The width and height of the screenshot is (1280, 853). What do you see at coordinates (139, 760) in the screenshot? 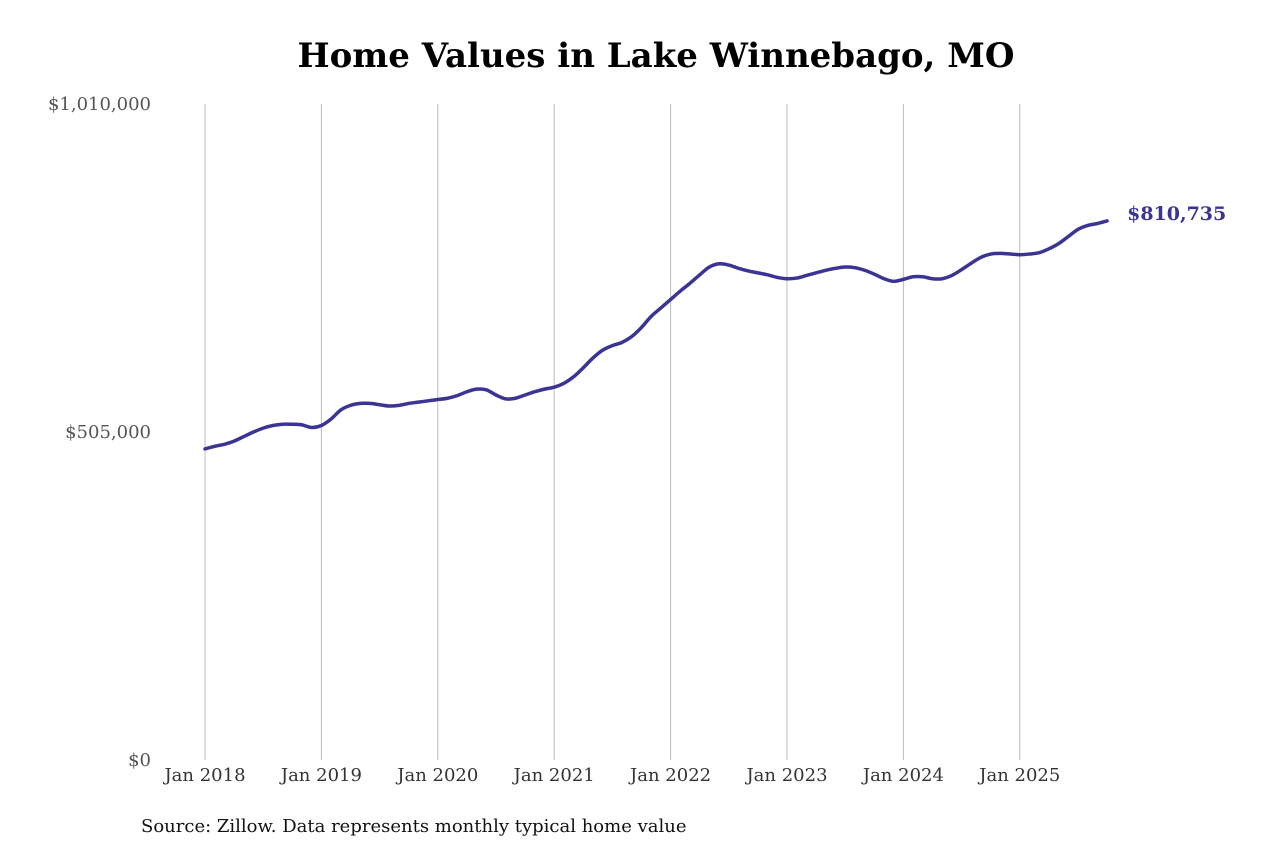
I see `y-tick-label: $0` at bounding box center [139, 760].